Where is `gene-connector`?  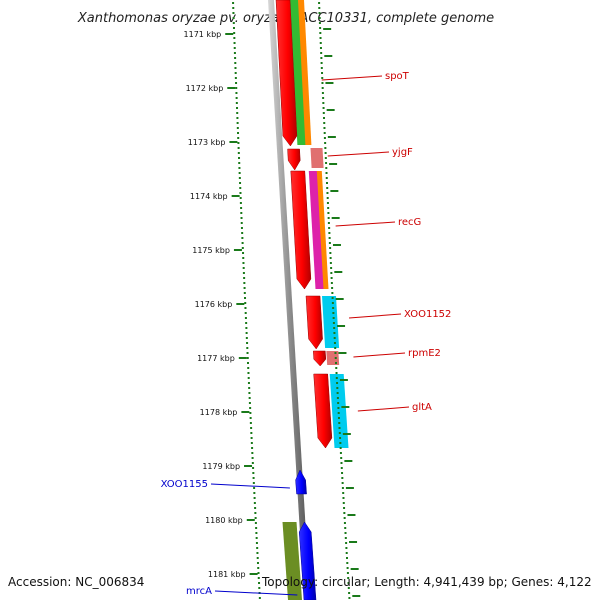
gene-connector is located at coordinates (383, 409).